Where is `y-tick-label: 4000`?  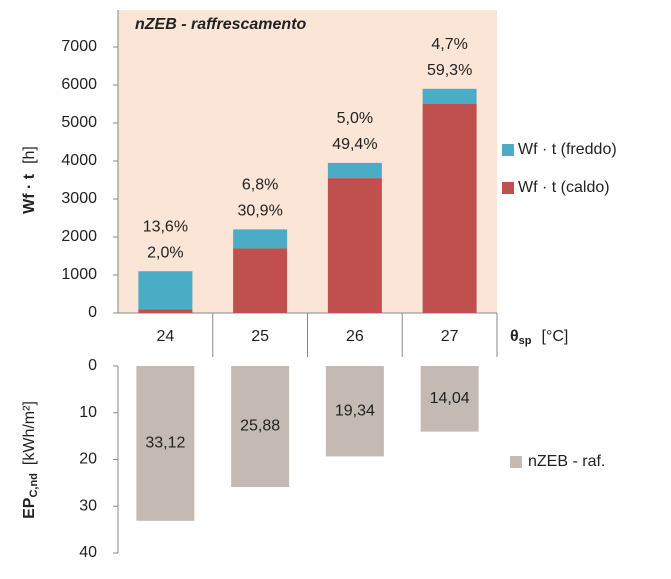 y-tick-label: 4000 is located at coordinates (79, 160).